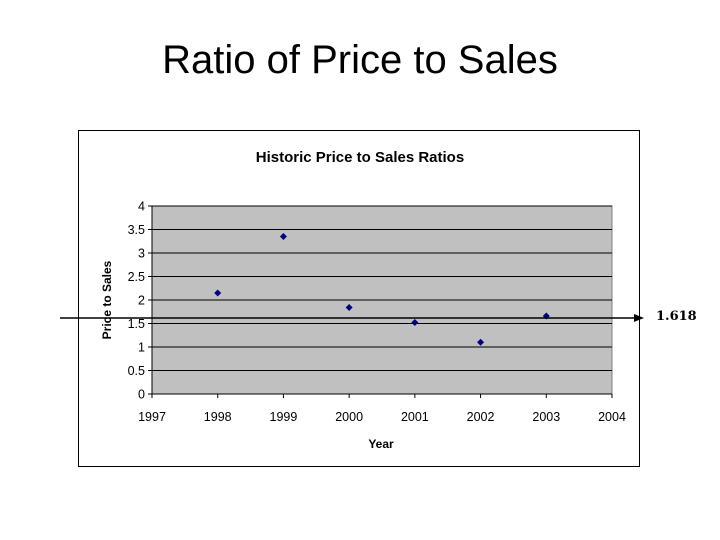 Image resolution: width=720 pixels, height=540 pixels. I want to click on x-tick-label: 2003, so click(546, 417).